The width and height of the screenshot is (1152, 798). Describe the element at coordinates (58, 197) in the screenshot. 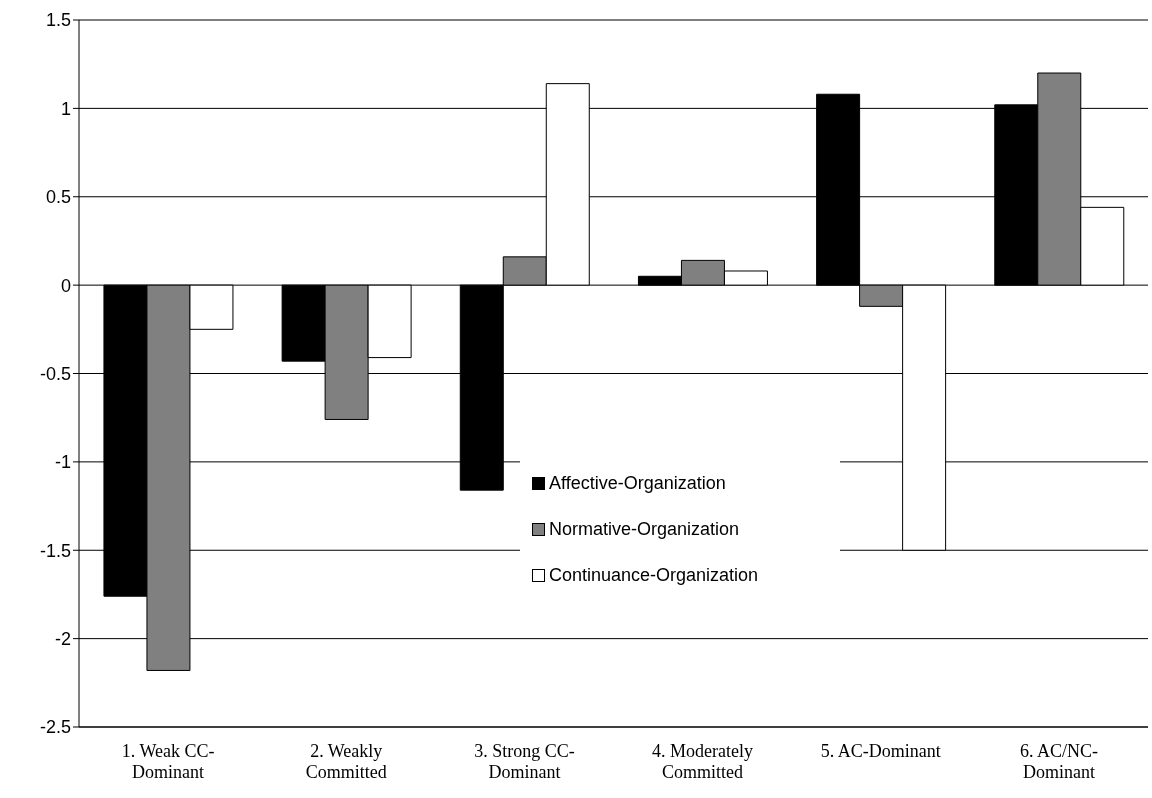

I see `y-tick-label: 0.5` at that location.